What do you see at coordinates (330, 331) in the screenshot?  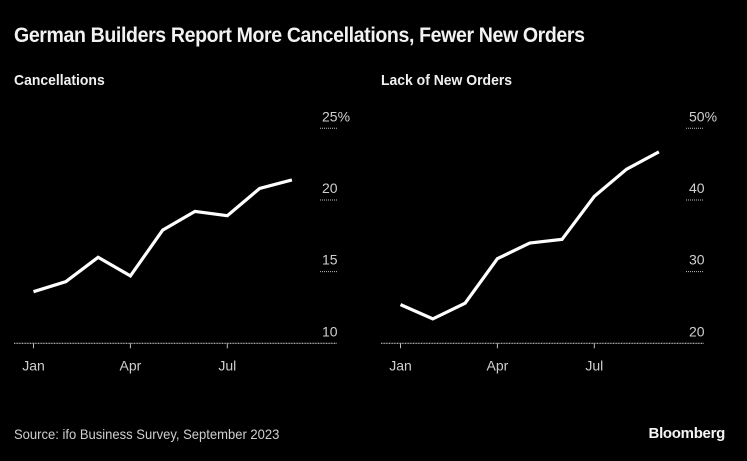 I see `y-tick-label: 10` at bounding box center [330, 331].